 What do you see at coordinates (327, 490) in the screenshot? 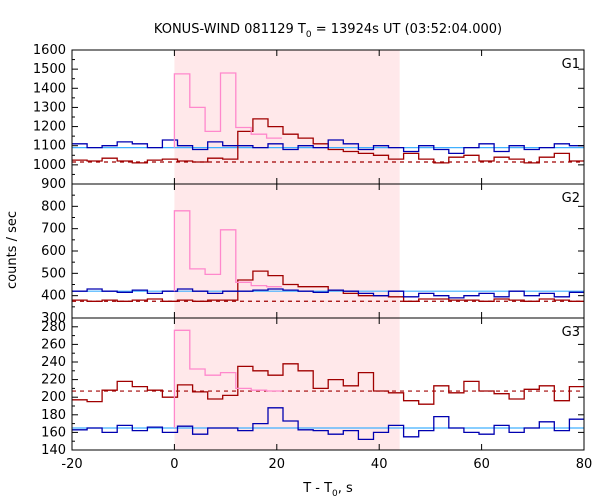
I see `x-axis-label: T - T0, s` at bounding box center [327, 490].